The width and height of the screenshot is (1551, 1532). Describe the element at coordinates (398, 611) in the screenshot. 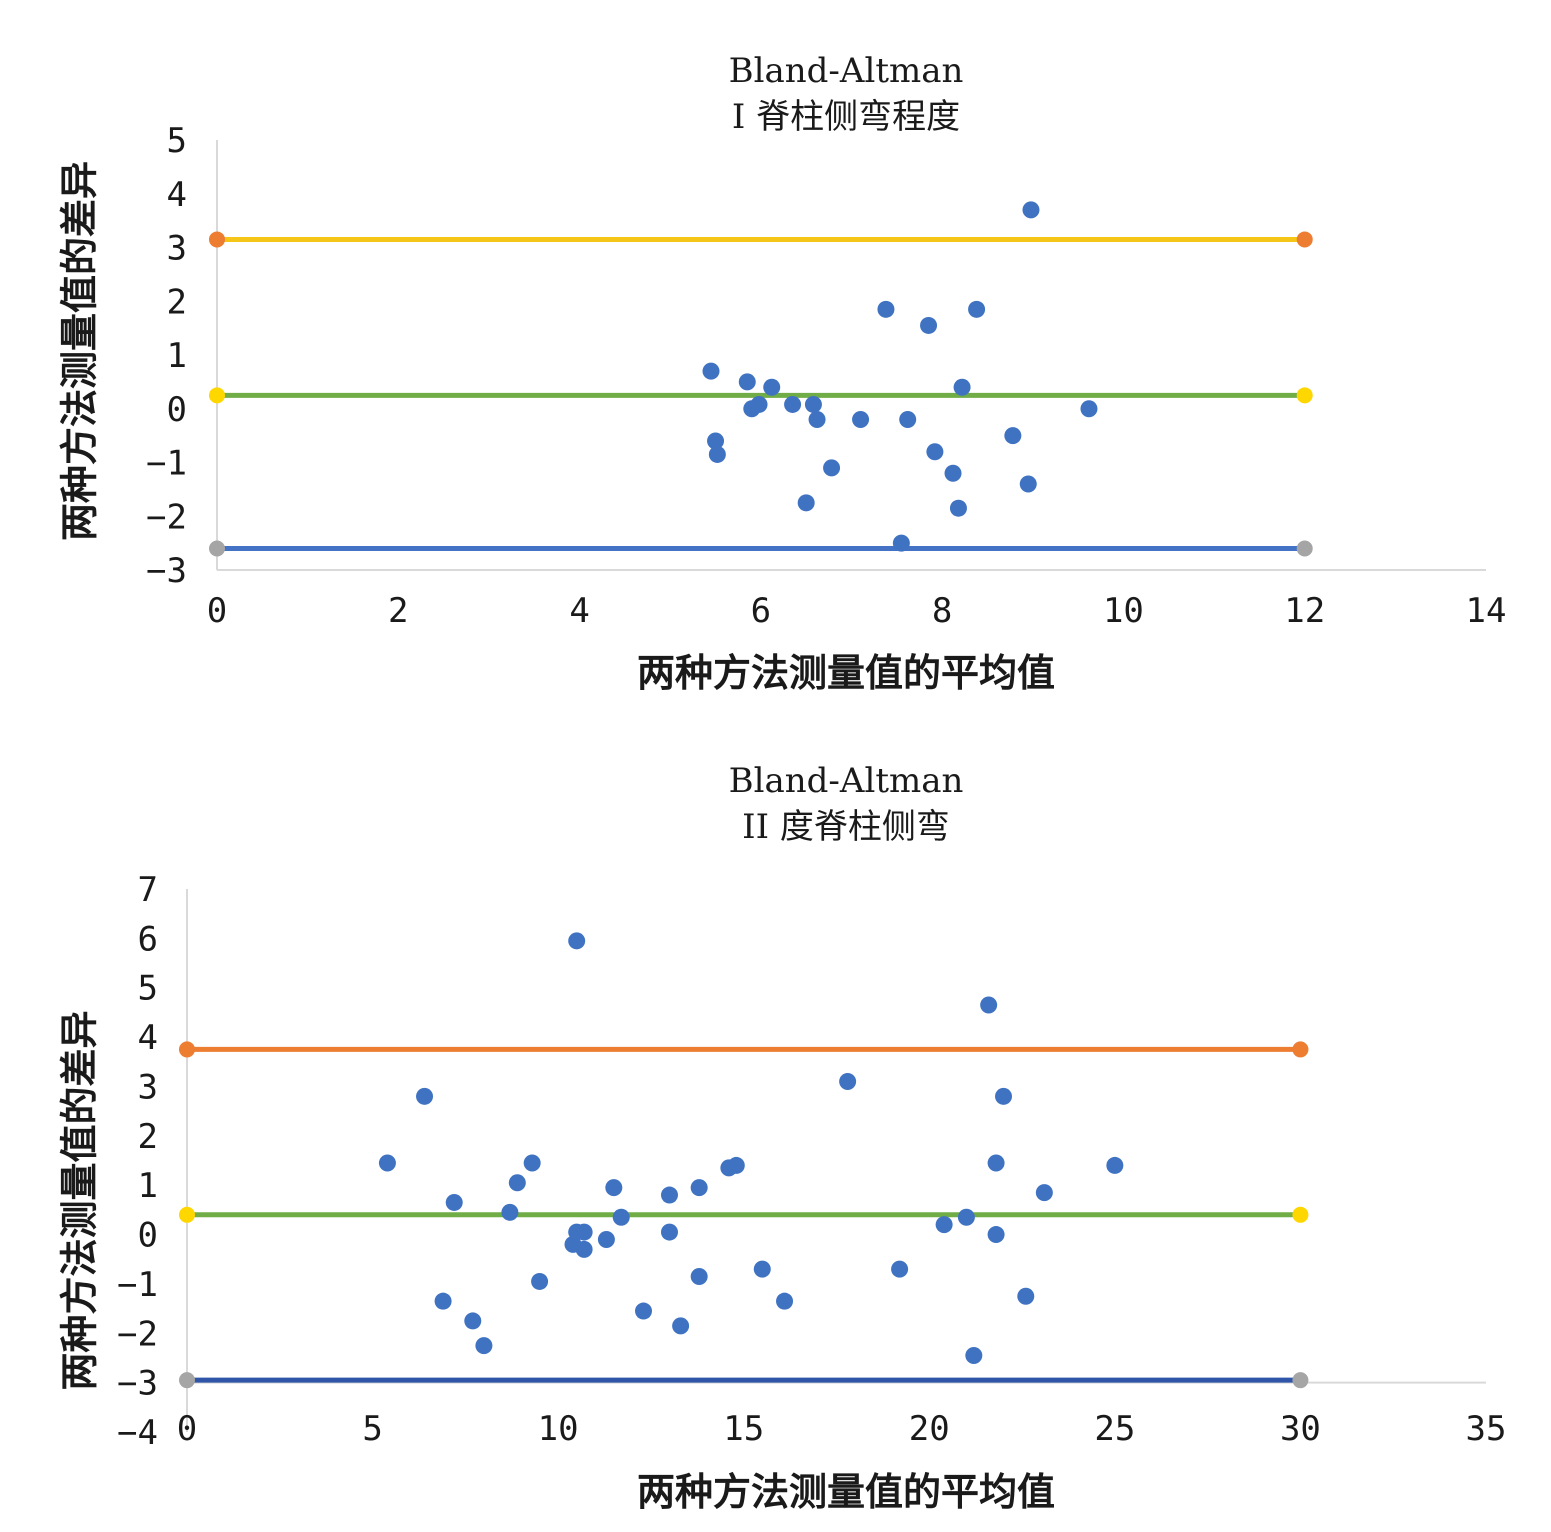

I see `x-tick-label: 2` at that location.